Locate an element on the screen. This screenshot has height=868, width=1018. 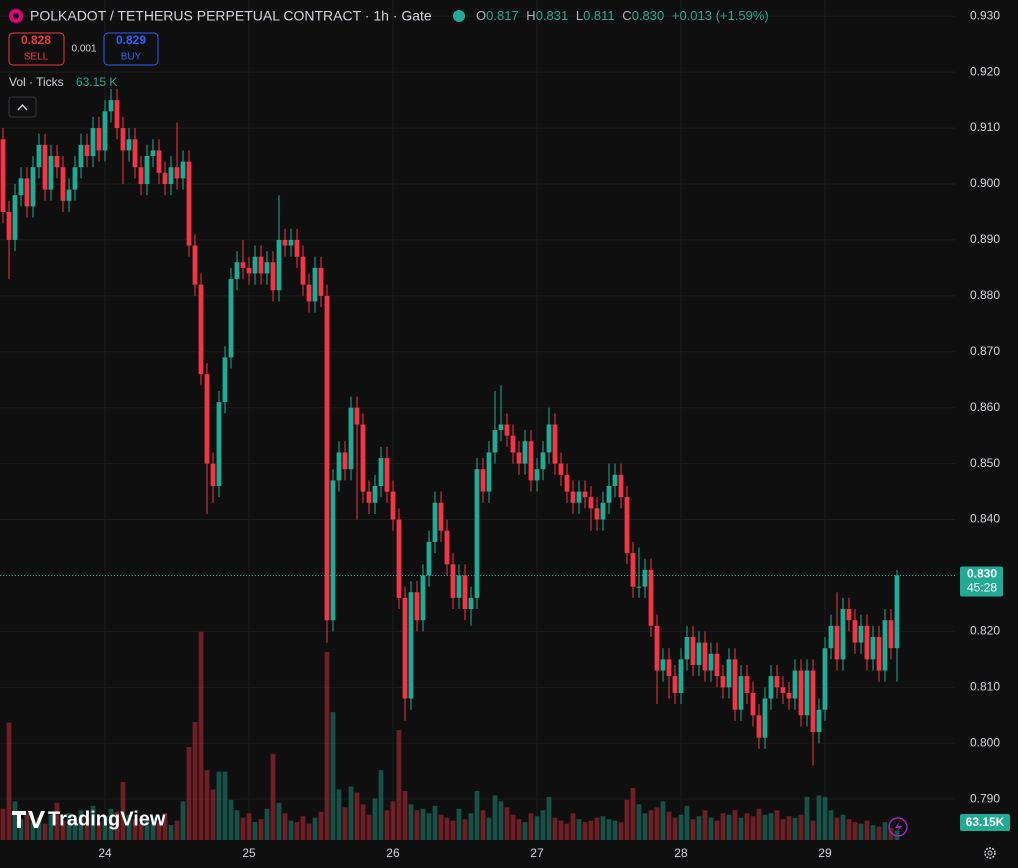
ohlc-value: 0.817 is located at coordinates (502, 15).